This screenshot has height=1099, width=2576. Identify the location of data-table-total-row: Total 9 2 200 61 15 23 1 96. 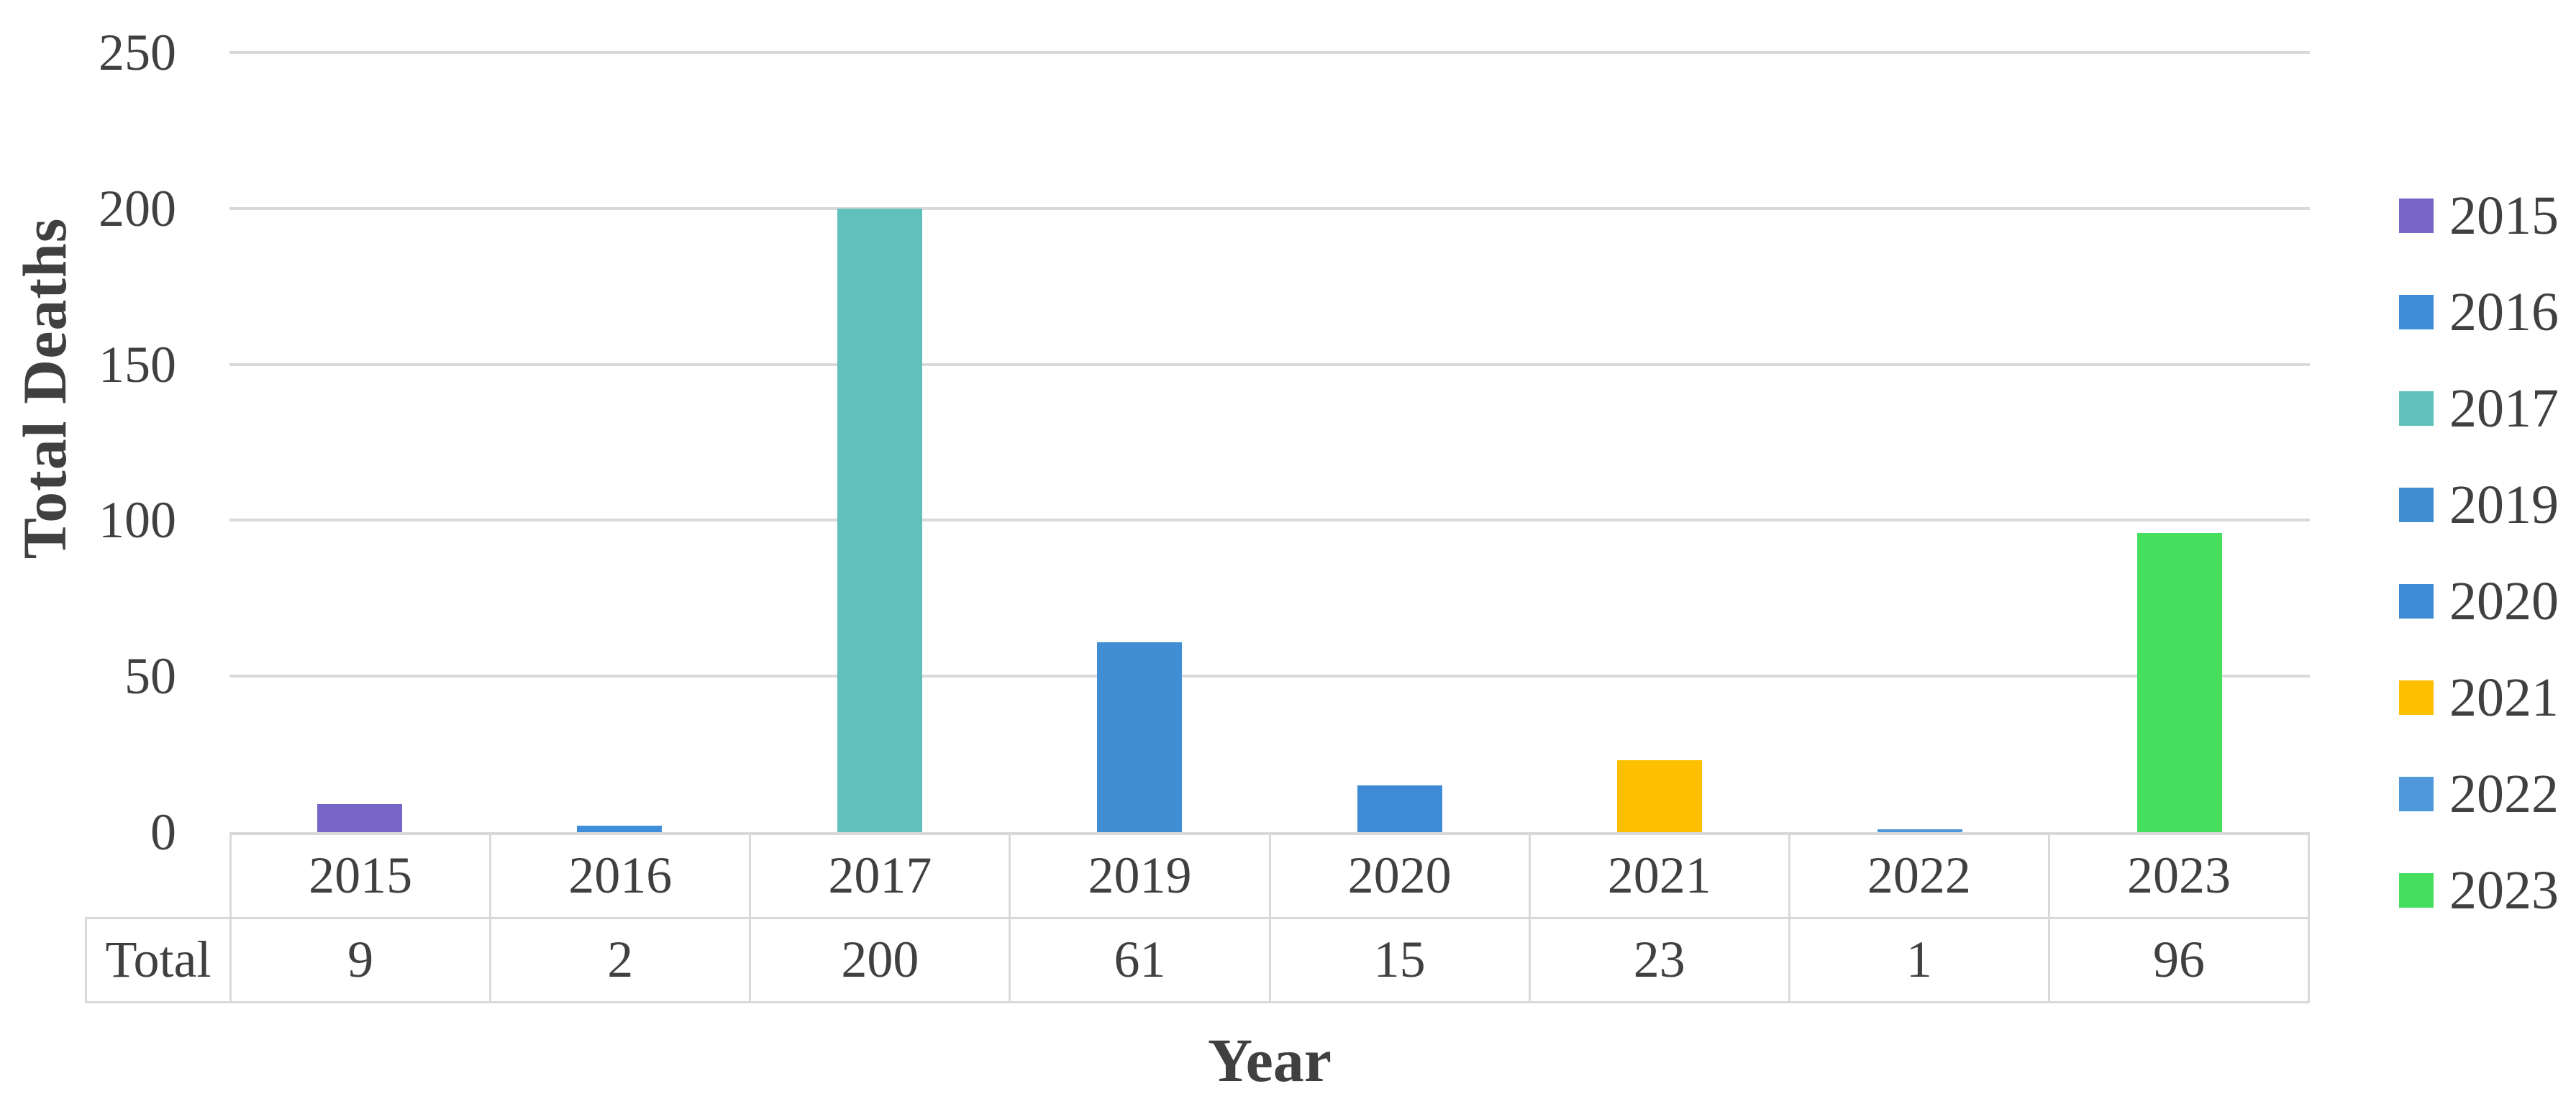
(1197, 960).